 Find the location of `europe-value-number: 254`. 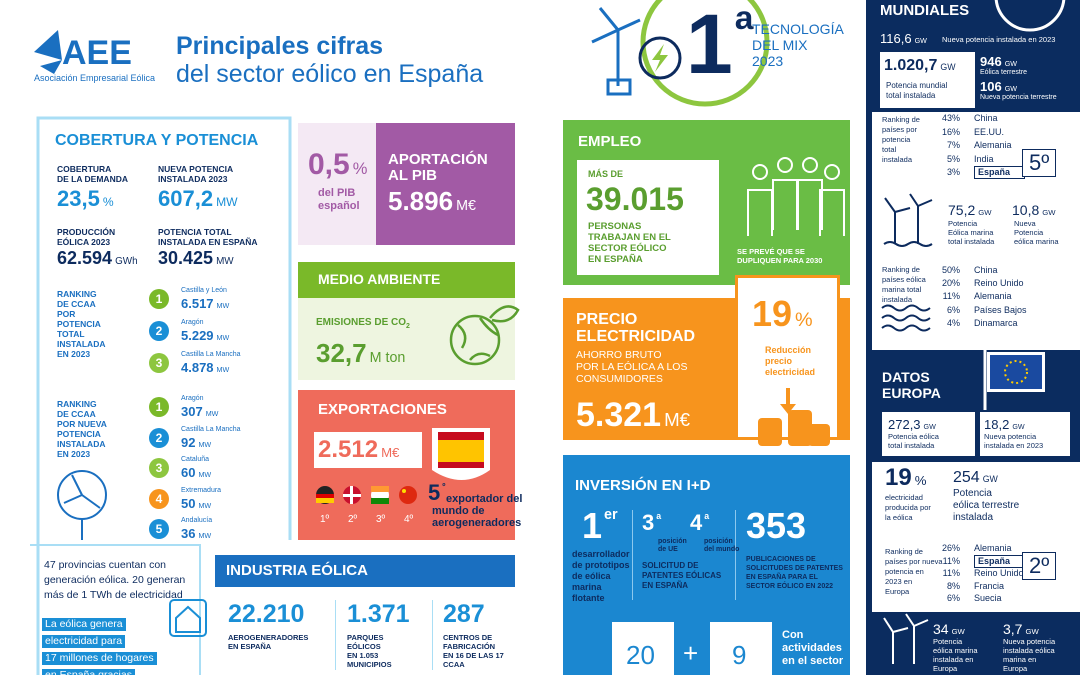

europe-value-number: 254 is located at coordinates (966, 477).